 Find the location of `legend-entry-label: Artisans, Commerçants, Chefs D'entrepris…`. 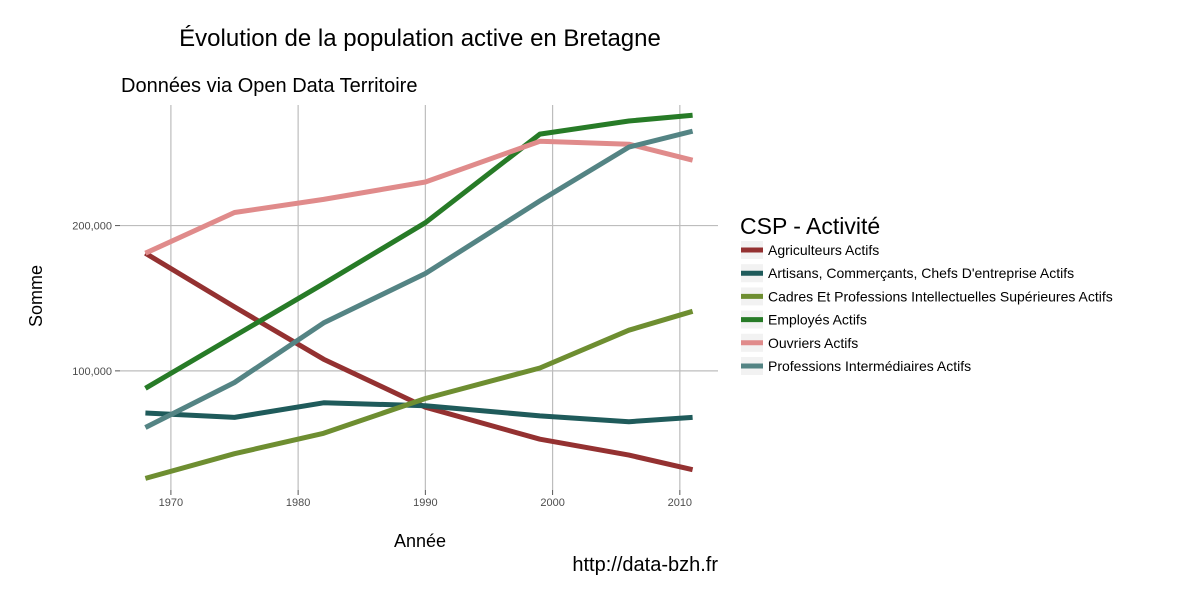

legend-entry-label: Artisans, Commerçants, Chefs D'entrepris… is located at coordinates (921, 273).